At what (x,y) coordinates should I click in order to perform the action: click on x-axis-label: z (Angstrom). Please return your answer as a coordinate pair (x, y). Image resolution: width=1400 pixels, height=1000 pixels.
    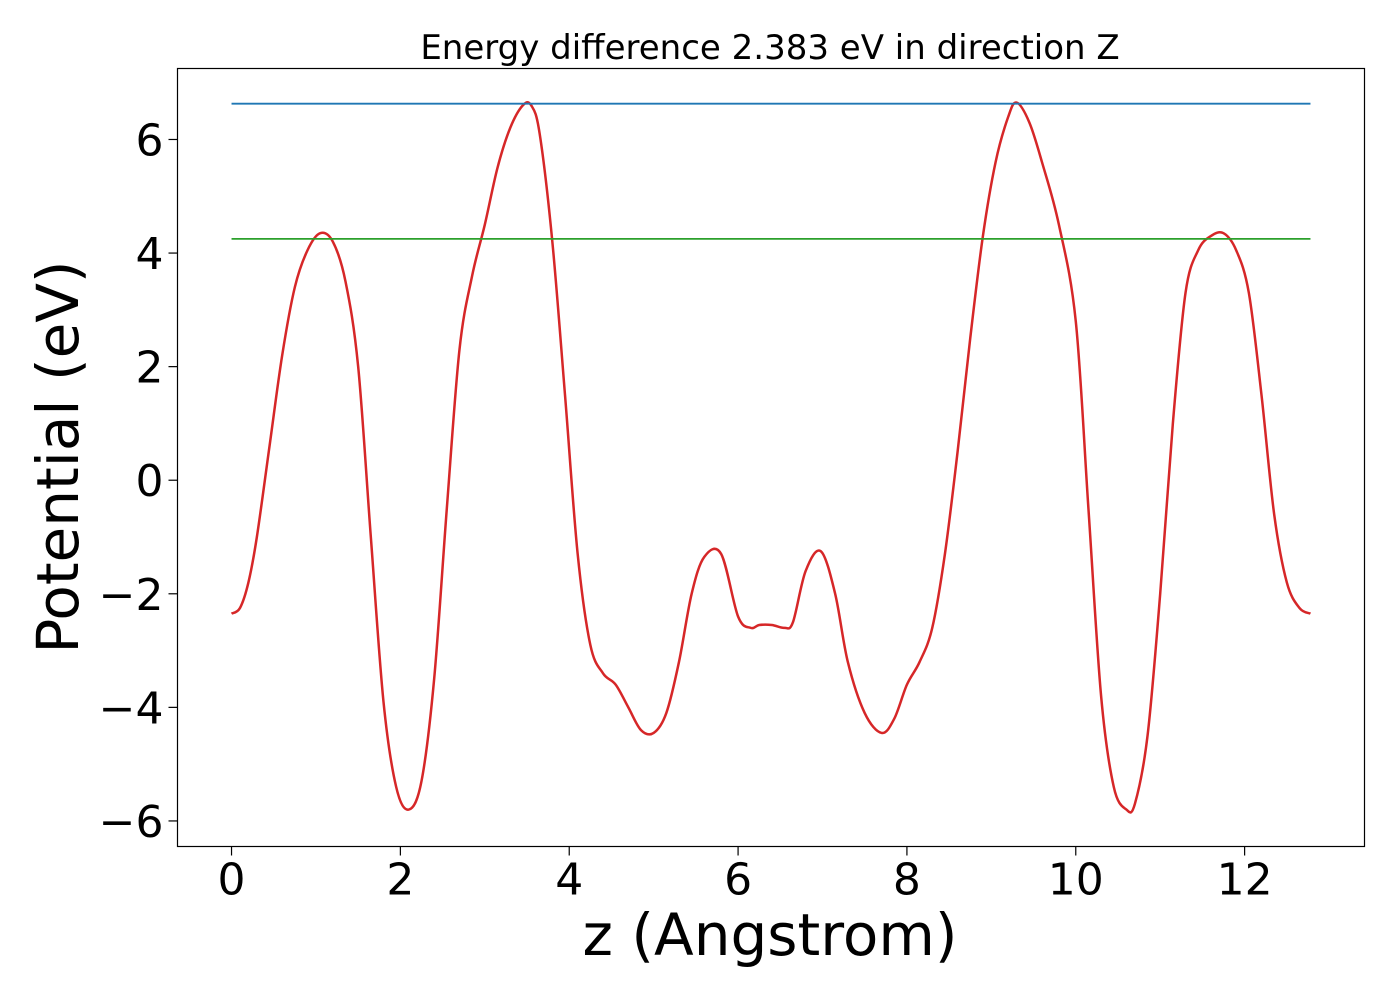
    Looking at the image, I should click on (770, 935).